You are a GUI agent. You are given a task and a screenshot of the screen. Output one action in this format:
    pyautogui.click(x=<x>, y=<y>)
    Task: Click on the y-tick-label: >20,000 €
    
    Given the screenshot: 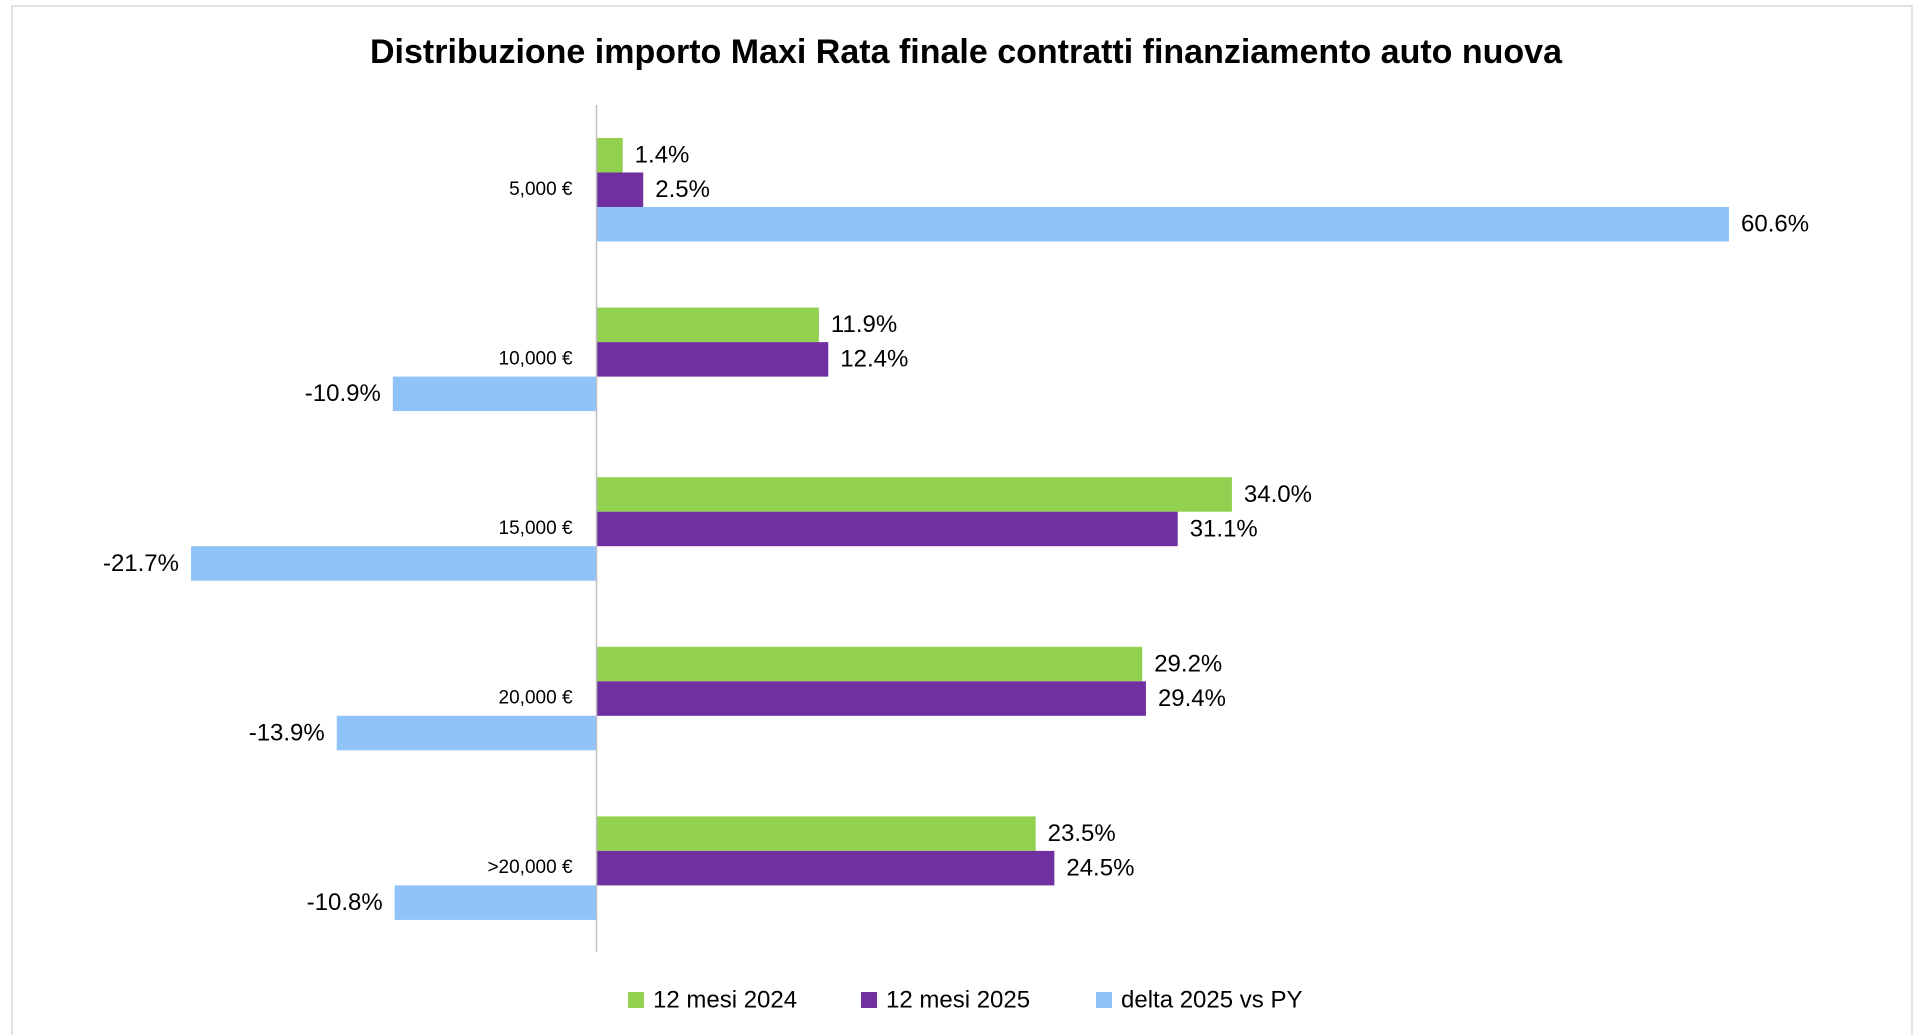 What is the action you would take?
    pyautogui.click(x=529, y=867)
    